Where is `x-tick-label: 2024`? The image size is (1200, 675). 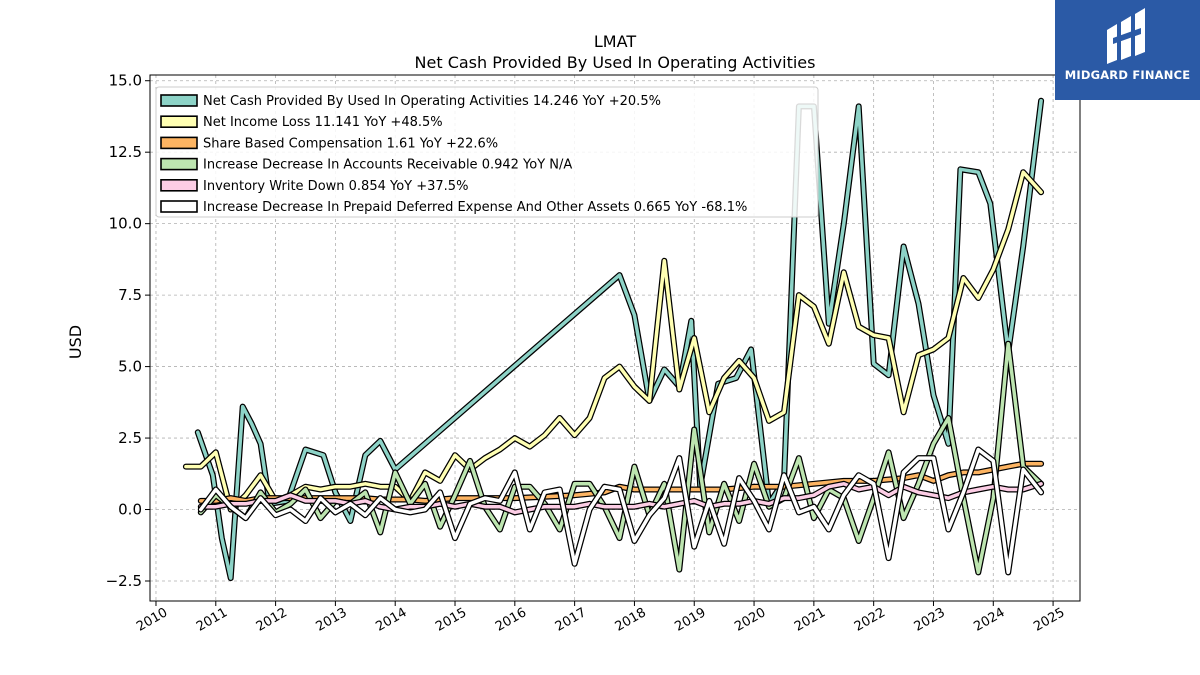 x-tick-label: 2024 is located at coordinates (989, 620).